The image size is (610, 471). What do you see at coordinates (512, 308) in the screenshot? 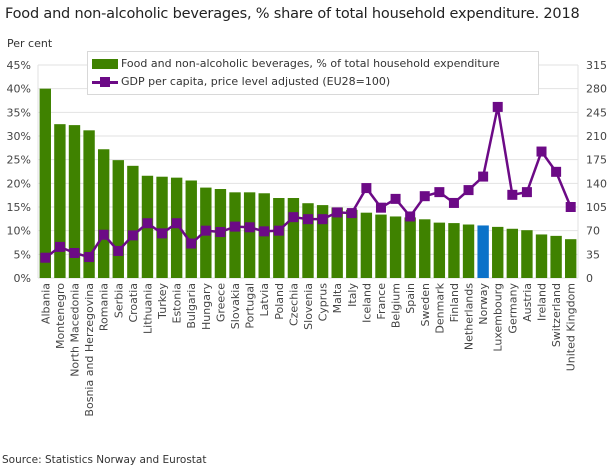
I see `x-tick-label: Germany` at bounding box center [512, 308].